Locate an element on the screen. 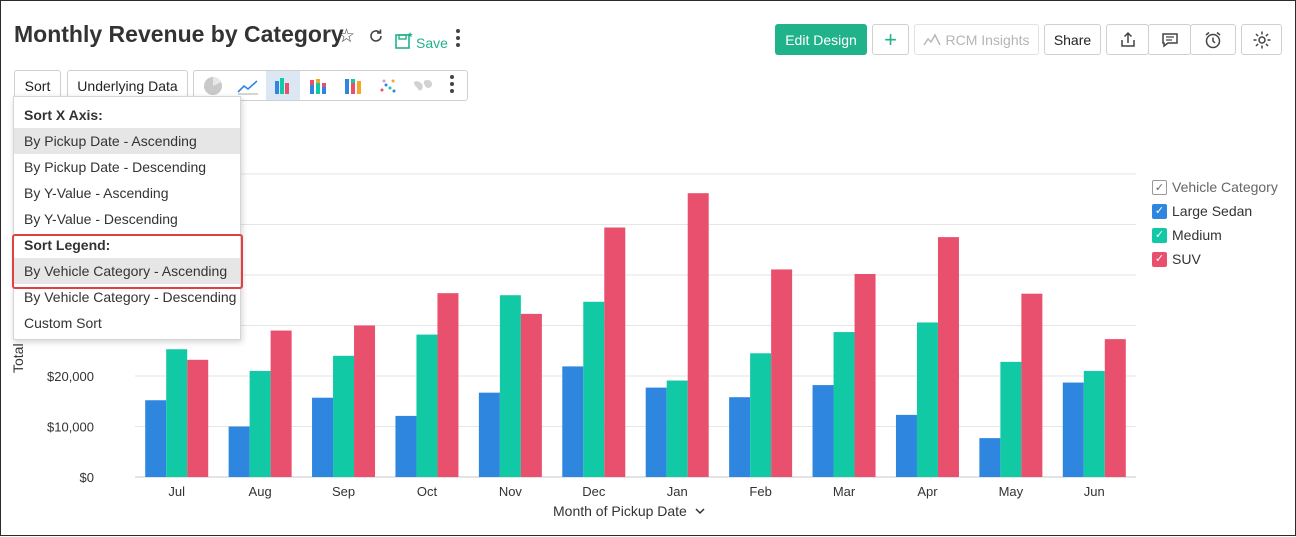 The width and height of the screenshot is (1296, 537). sort-x-axis-header: Sort X Axis: is located at coordinates (63, 115).